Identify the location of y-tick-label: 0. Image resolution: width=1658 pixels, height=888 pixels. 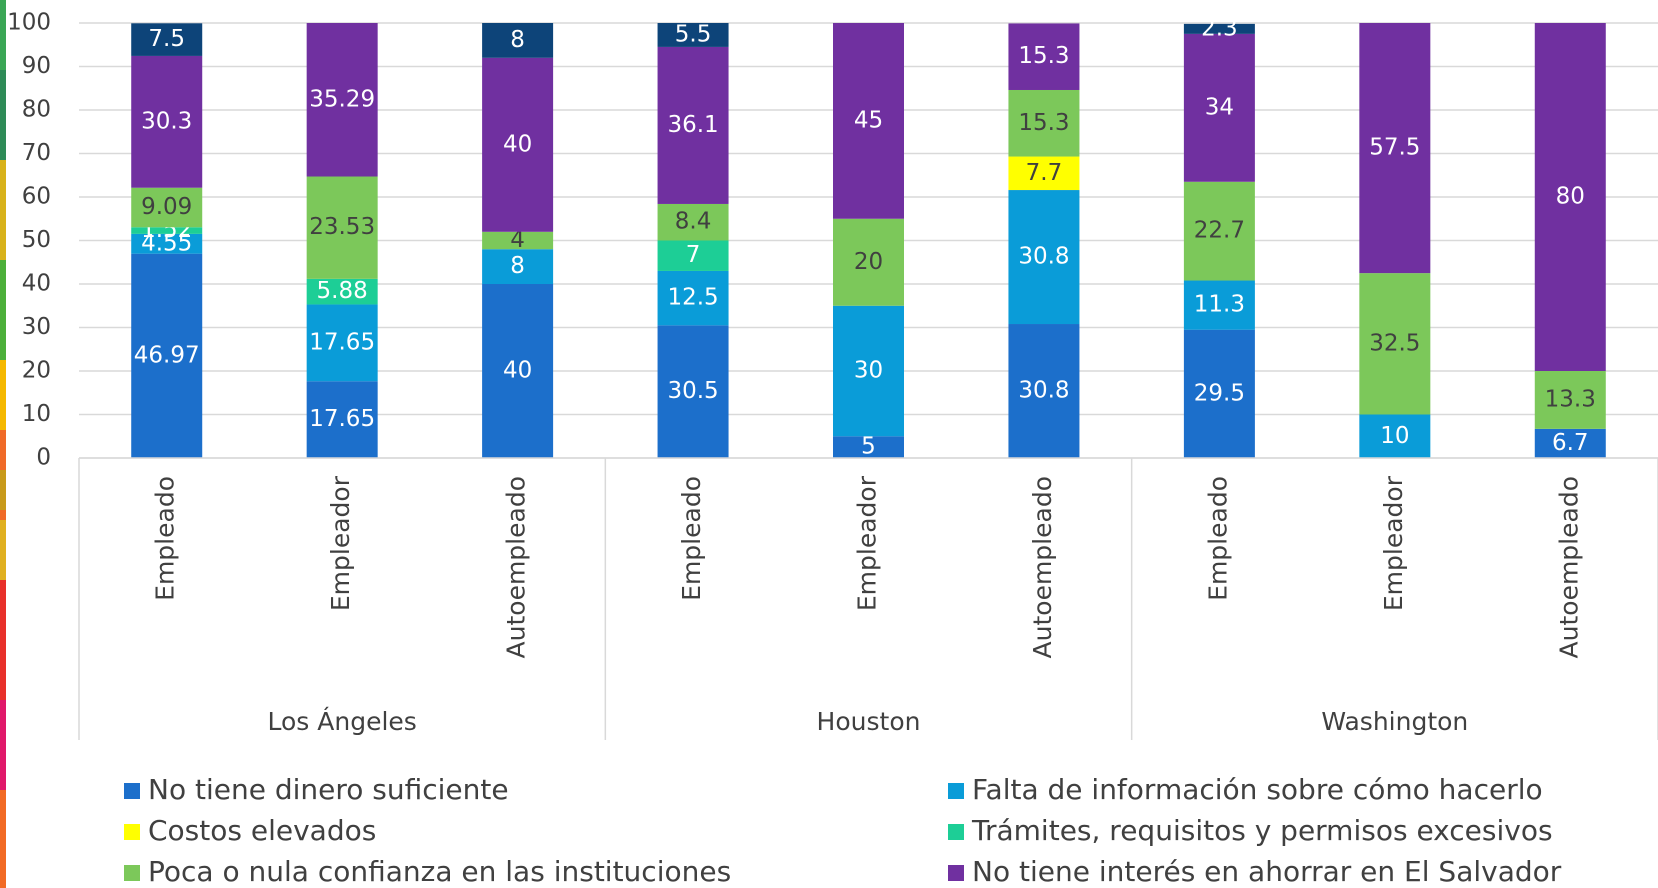
(43, 458).